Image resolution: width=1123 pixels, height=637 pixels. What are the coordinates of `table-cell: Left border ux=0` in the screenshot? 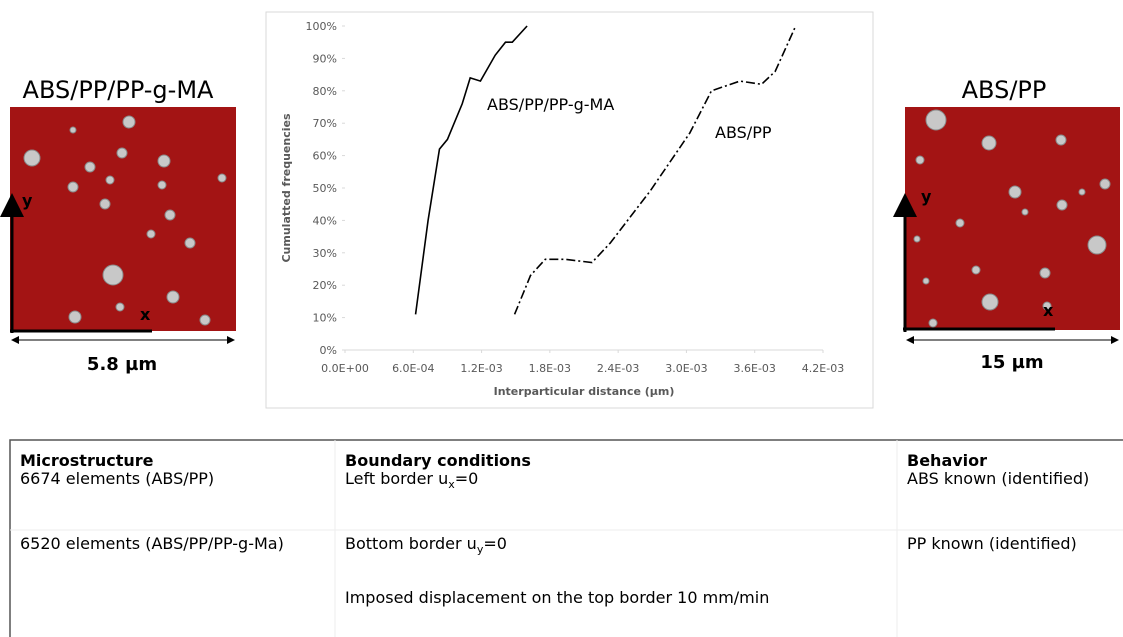 It's located at (411, 480).